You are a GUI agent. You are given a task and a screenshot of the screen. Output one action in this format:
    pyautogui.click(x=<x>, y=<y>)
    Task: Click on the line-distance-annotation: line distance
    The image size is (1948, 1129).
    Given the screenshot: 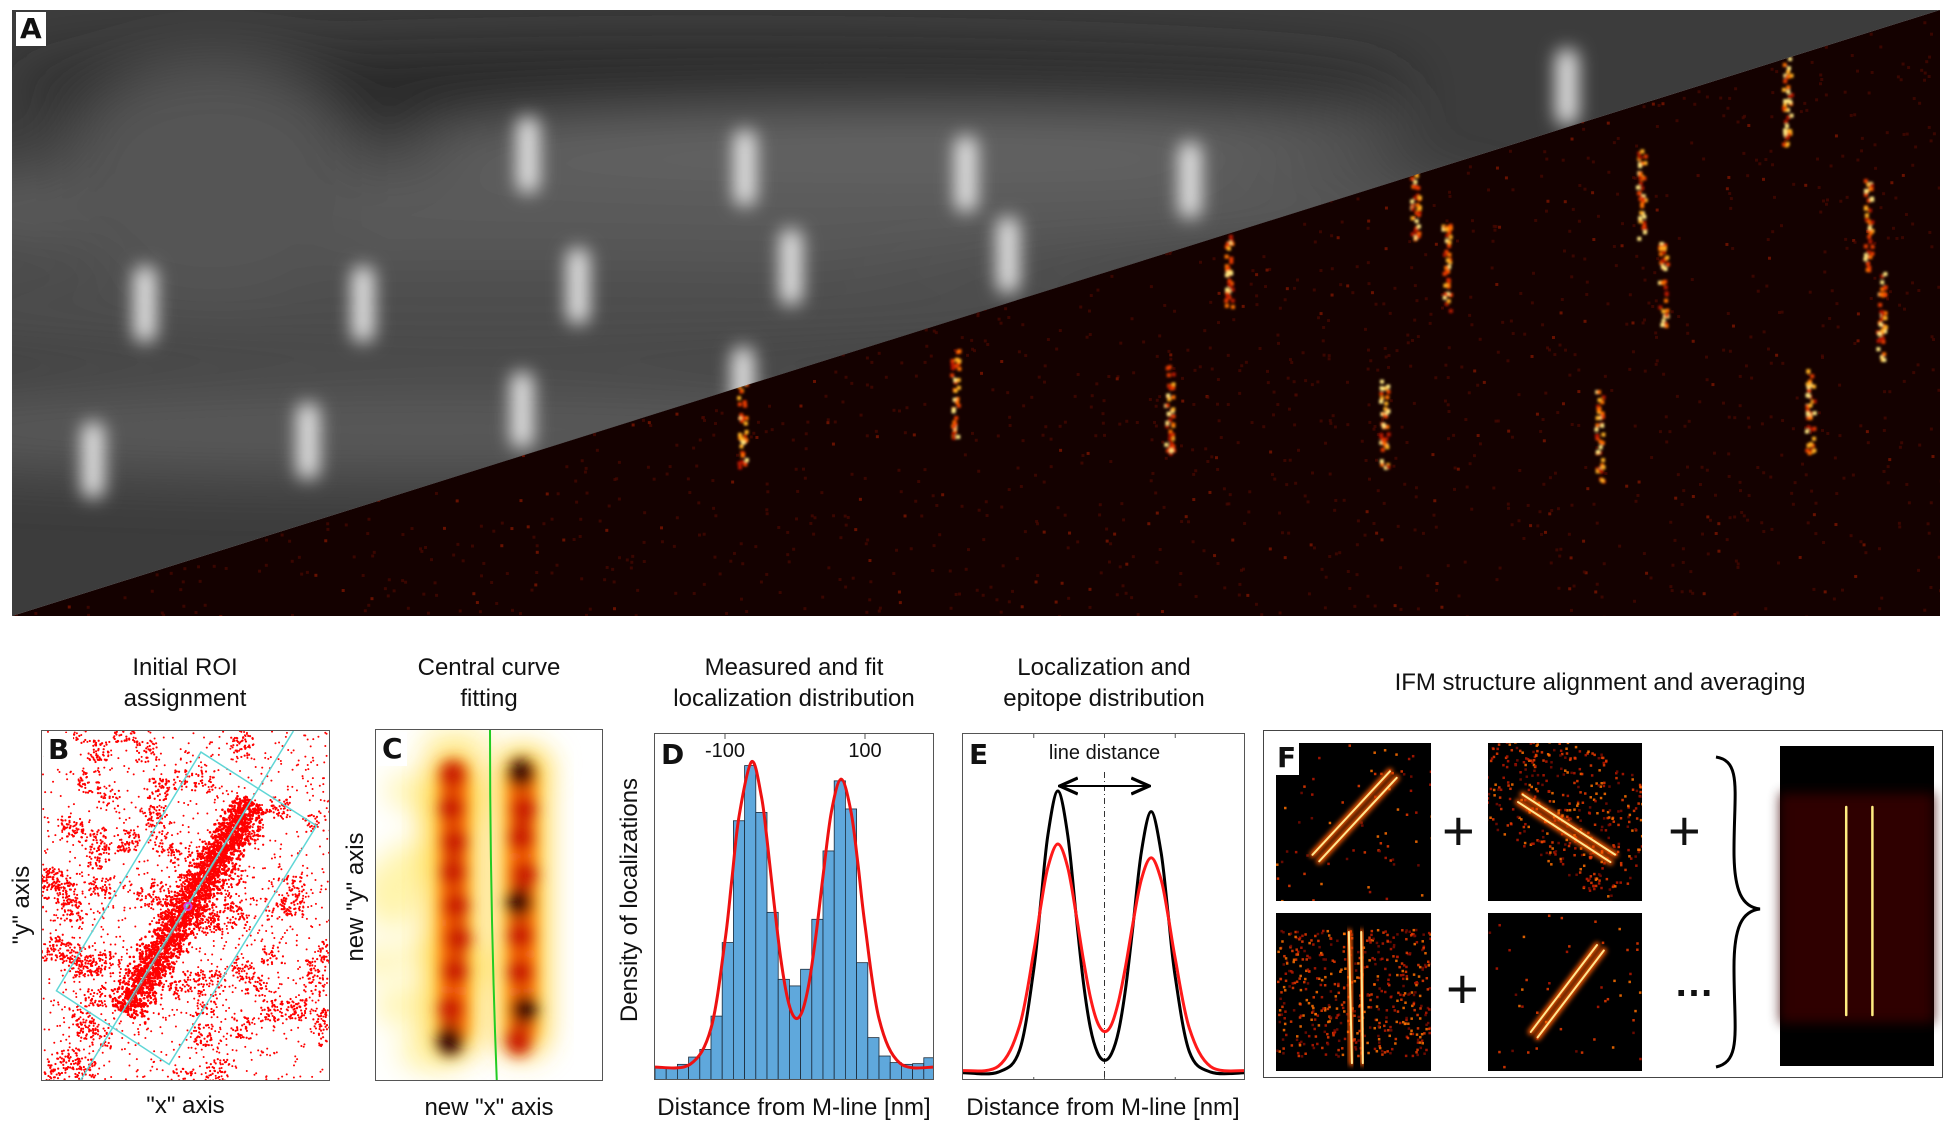 What is the action you would take?
    pyautogui.click(x=1104, y=753)
    